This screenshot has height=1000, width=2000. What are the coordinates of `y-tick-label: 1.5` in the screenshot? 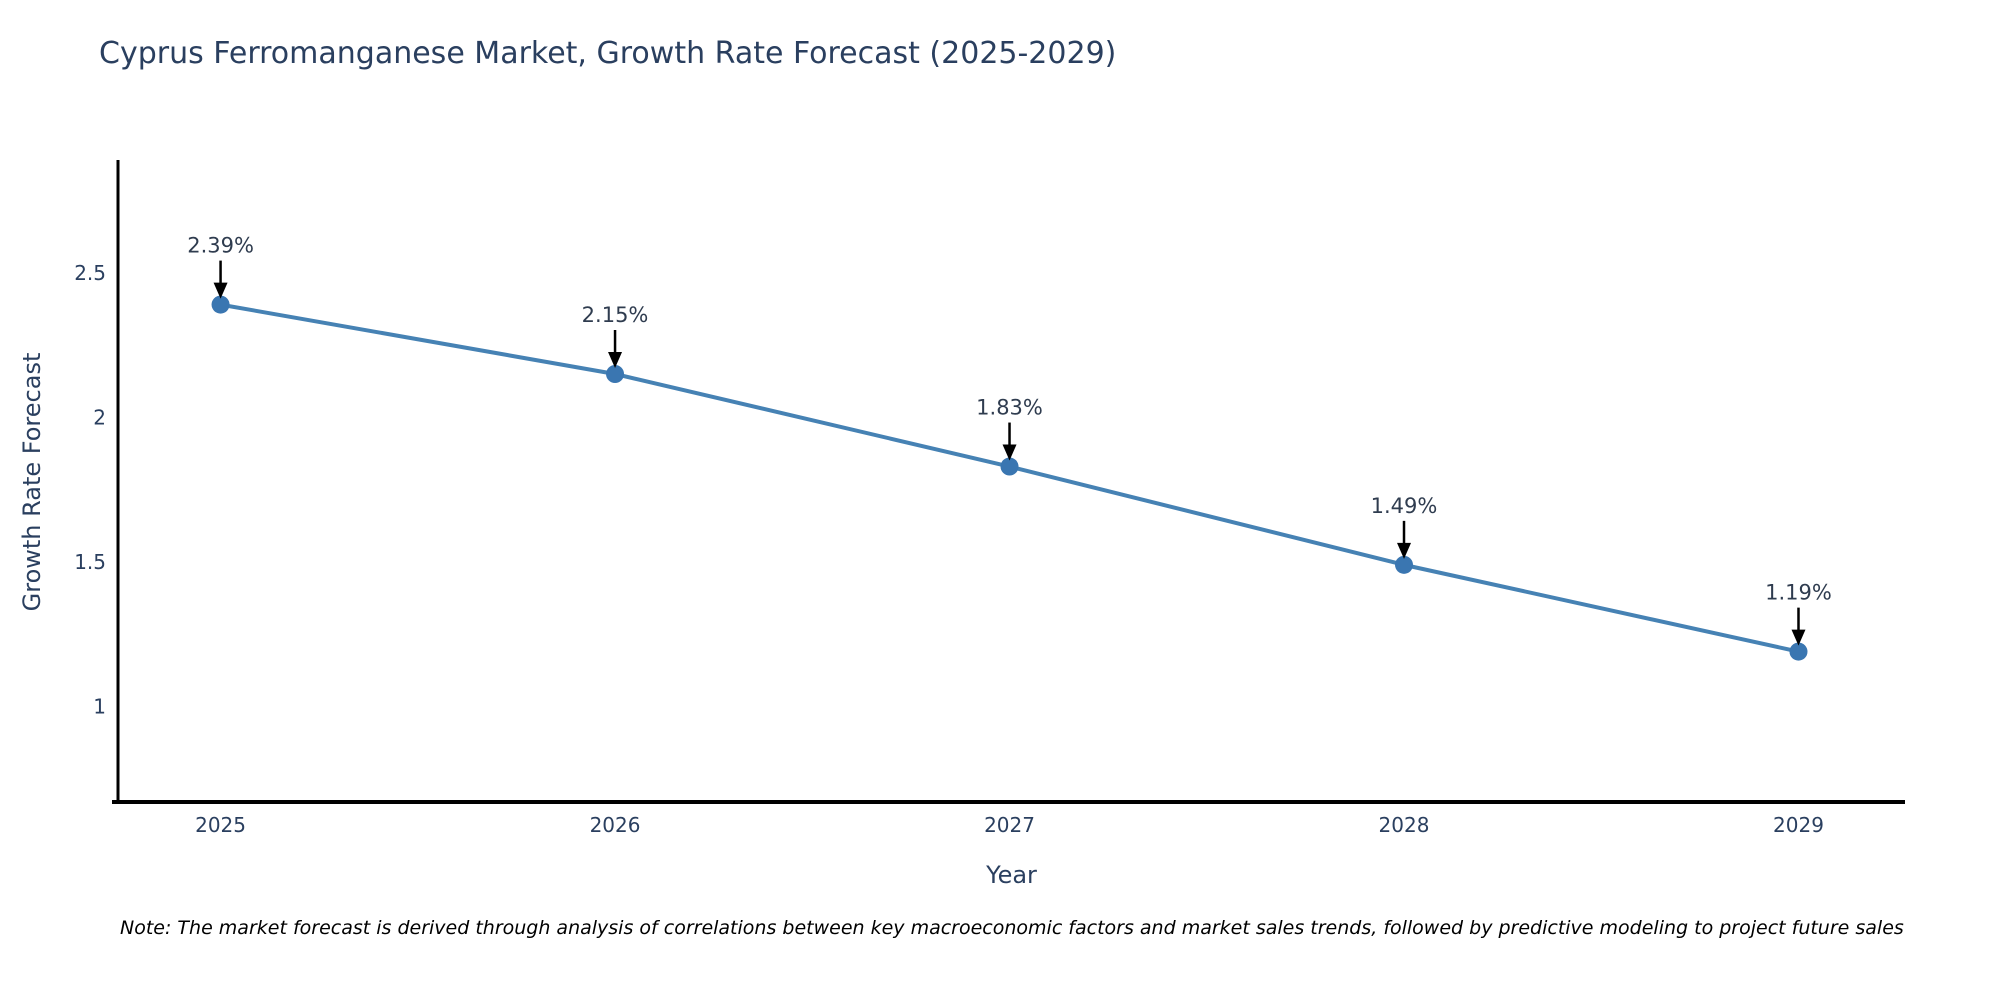 It's located at (90, 562).